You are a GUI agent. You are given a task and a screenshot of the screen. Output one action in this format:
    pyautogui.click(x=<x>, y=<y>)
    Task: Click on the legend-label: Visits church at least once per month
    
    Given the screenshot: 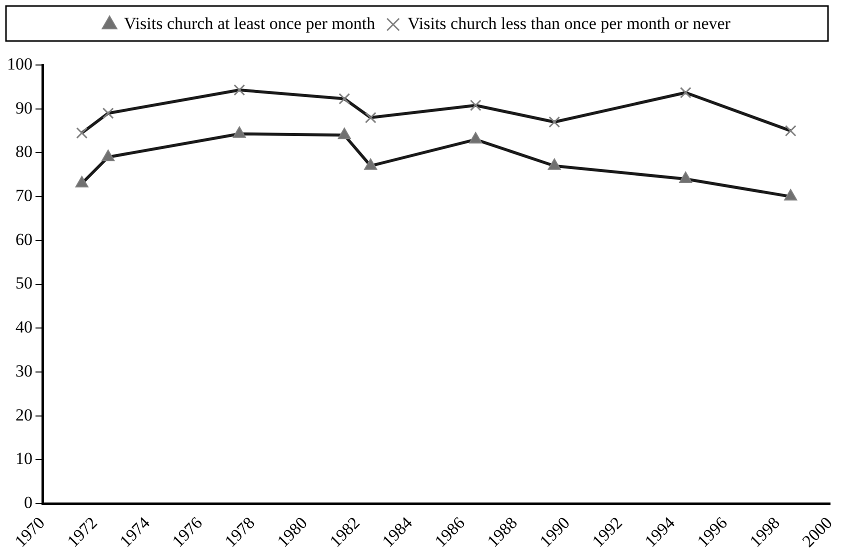 What is the action you would take?
    pyautogui.click(x=250, y=23)
    